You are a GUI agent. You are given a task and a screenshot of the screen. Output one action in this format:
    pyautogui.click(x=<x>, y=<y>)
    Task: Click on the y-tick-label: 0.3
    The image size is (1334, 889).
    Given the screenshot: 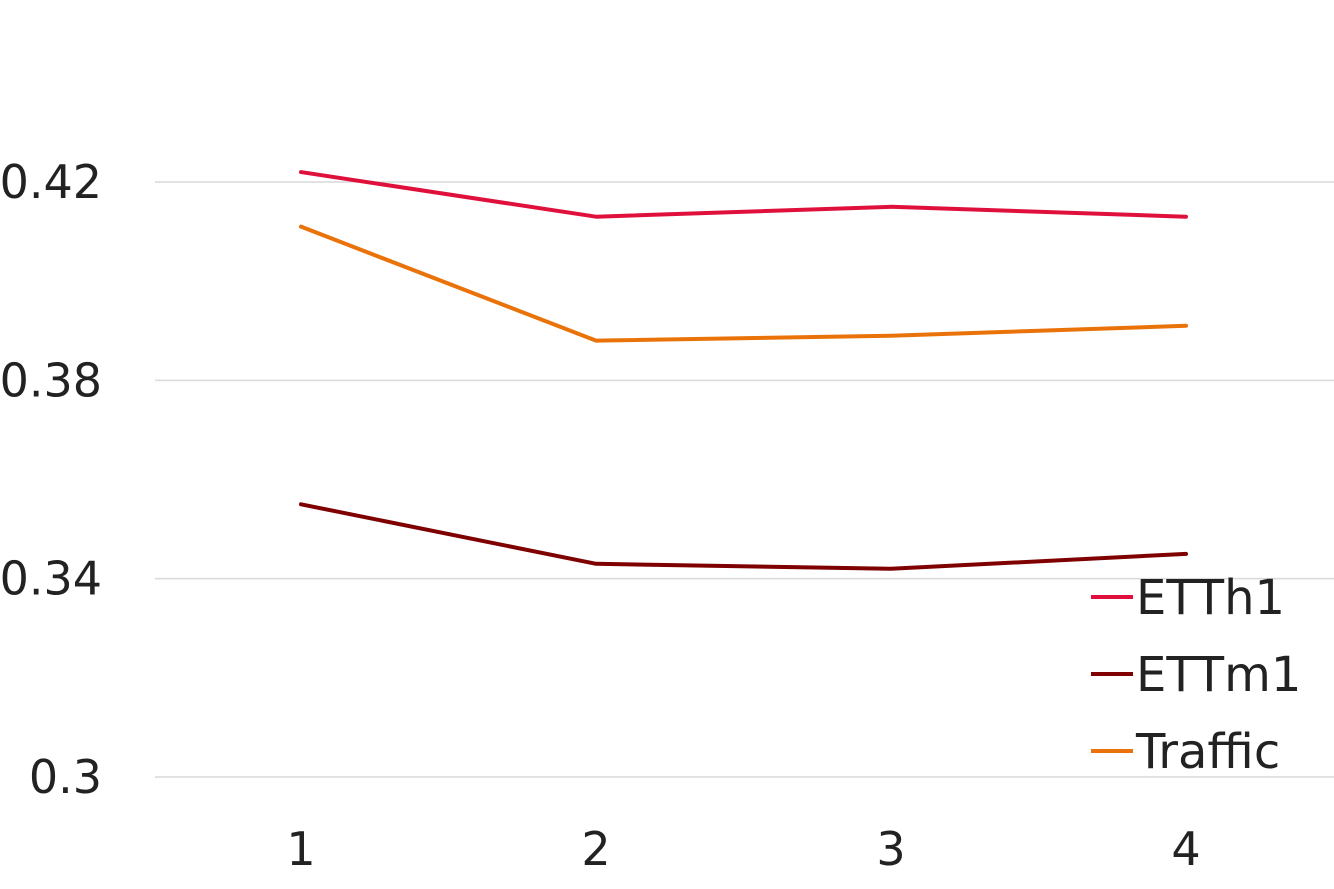 What is the action you would take?
    pyautogui.click(x=65, y=777)
    